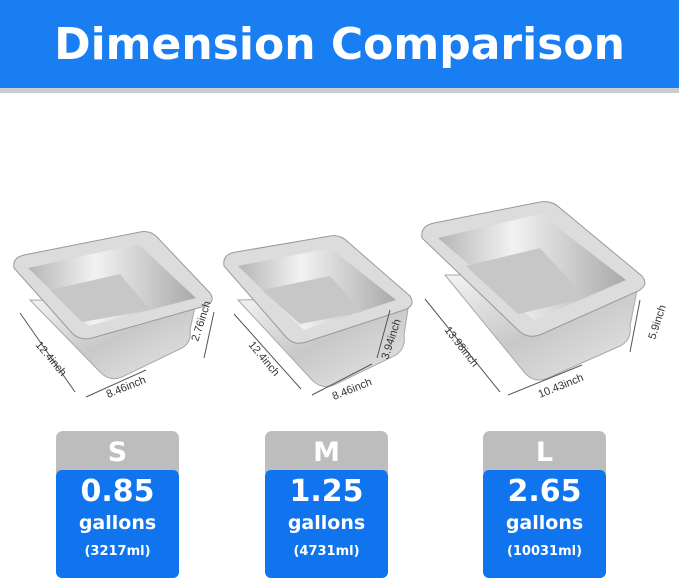 This screenshot has width=679, height=581. What do you see at coordinates (461, 346) in the screenshot?
I see `dim-length-large: 13.98inch` at bounding box center [461, 346].